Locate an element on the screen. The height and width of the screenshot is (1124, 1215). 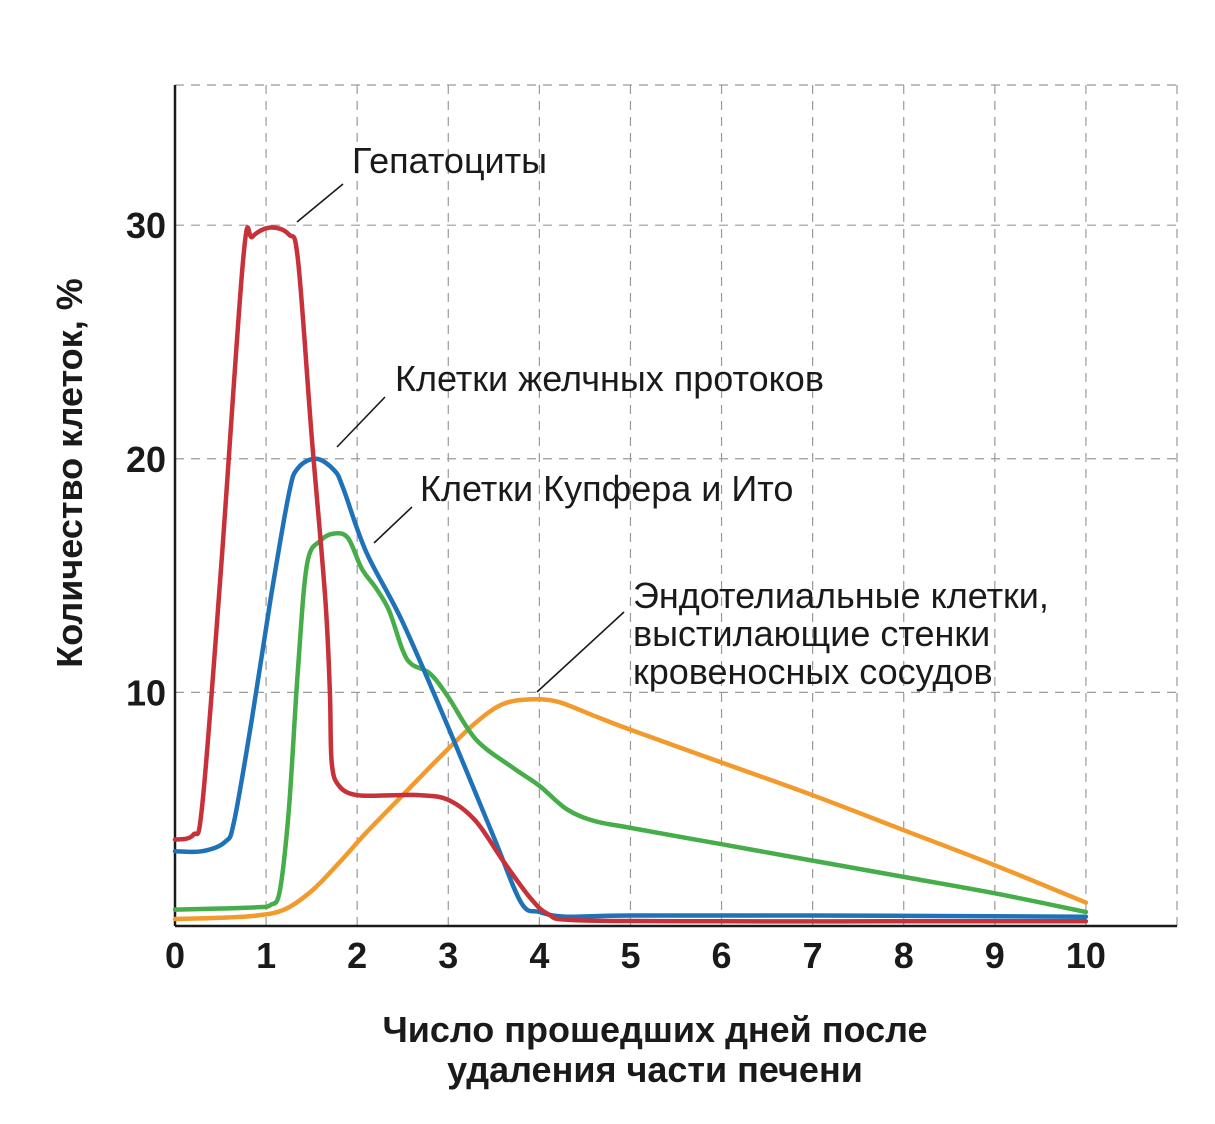
x-tick-label: 0 is located at coordinates (175, 955).